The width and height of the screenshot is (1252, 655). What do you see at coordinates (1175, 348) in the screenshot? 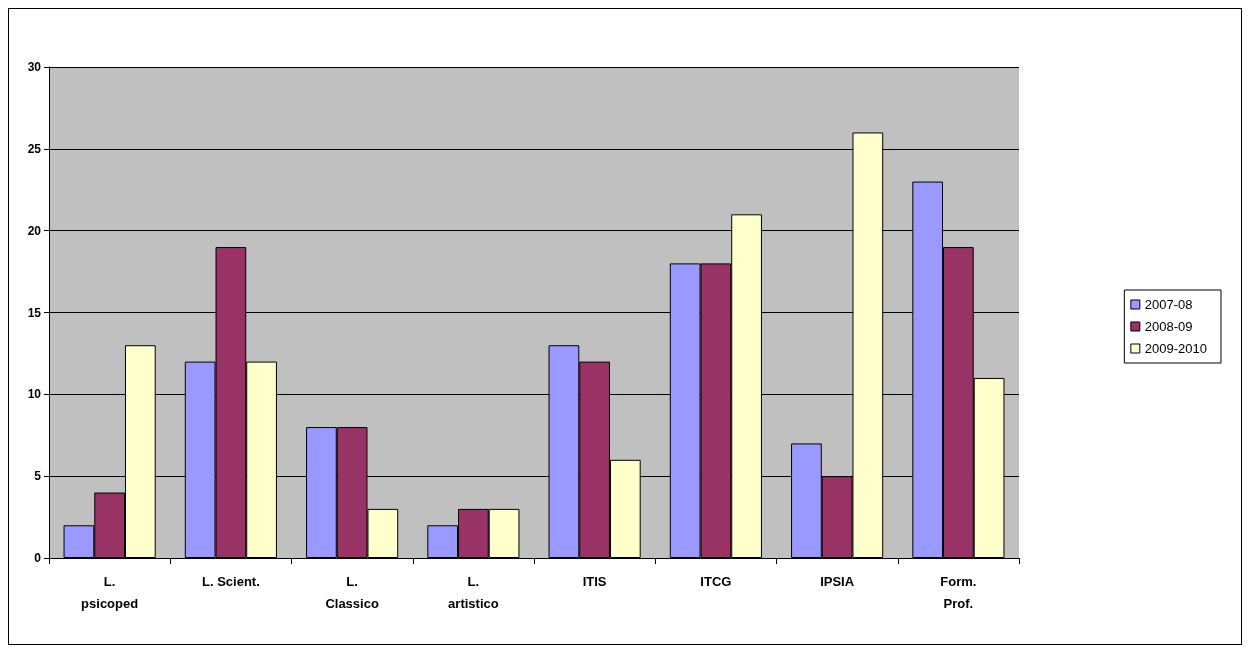
I see `legend-label: 2009-2010` at bounding box center [1175, 348].